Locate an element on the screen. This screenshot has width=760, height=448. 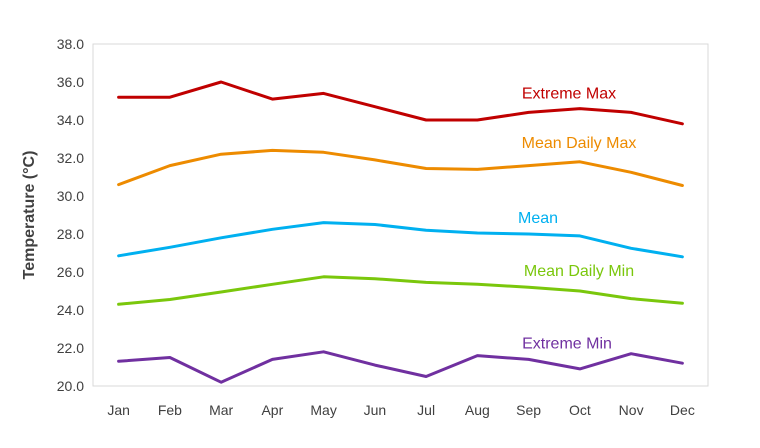
x-tick-label: Mar is located at coordinates (221, 410).